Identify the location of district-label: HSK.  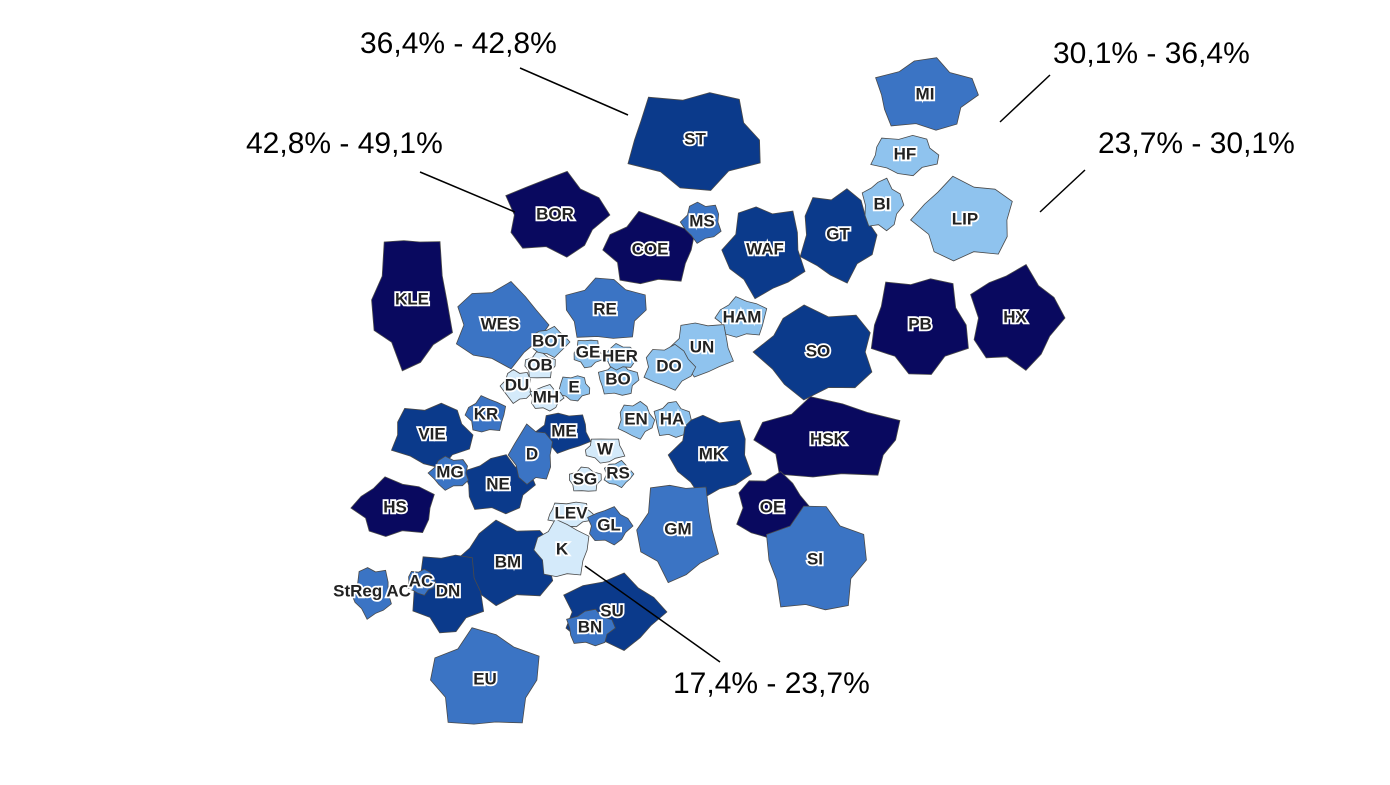
(828, 438).